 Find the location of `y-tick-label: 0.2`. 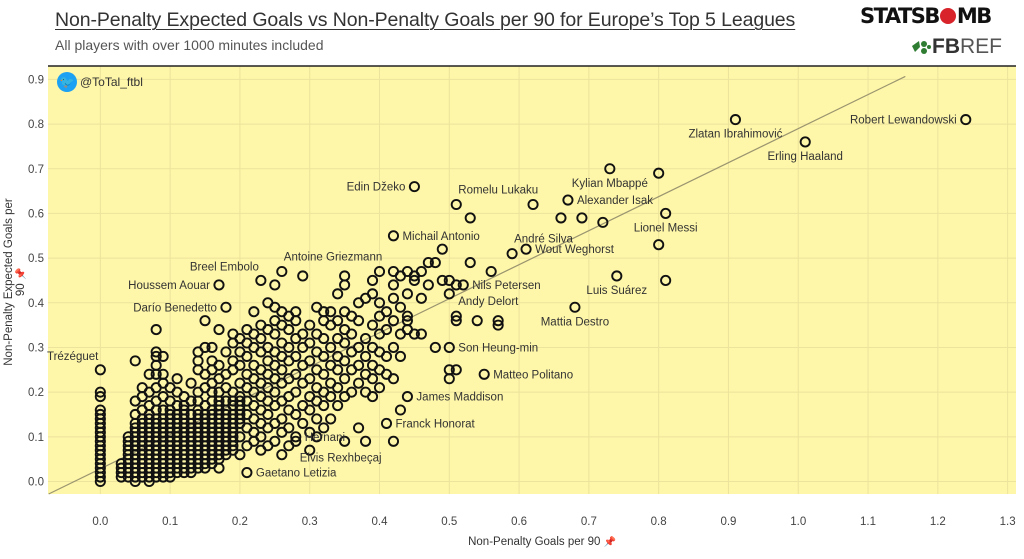

y-tick-label: 0.2 is located at coordinates (36, 393).